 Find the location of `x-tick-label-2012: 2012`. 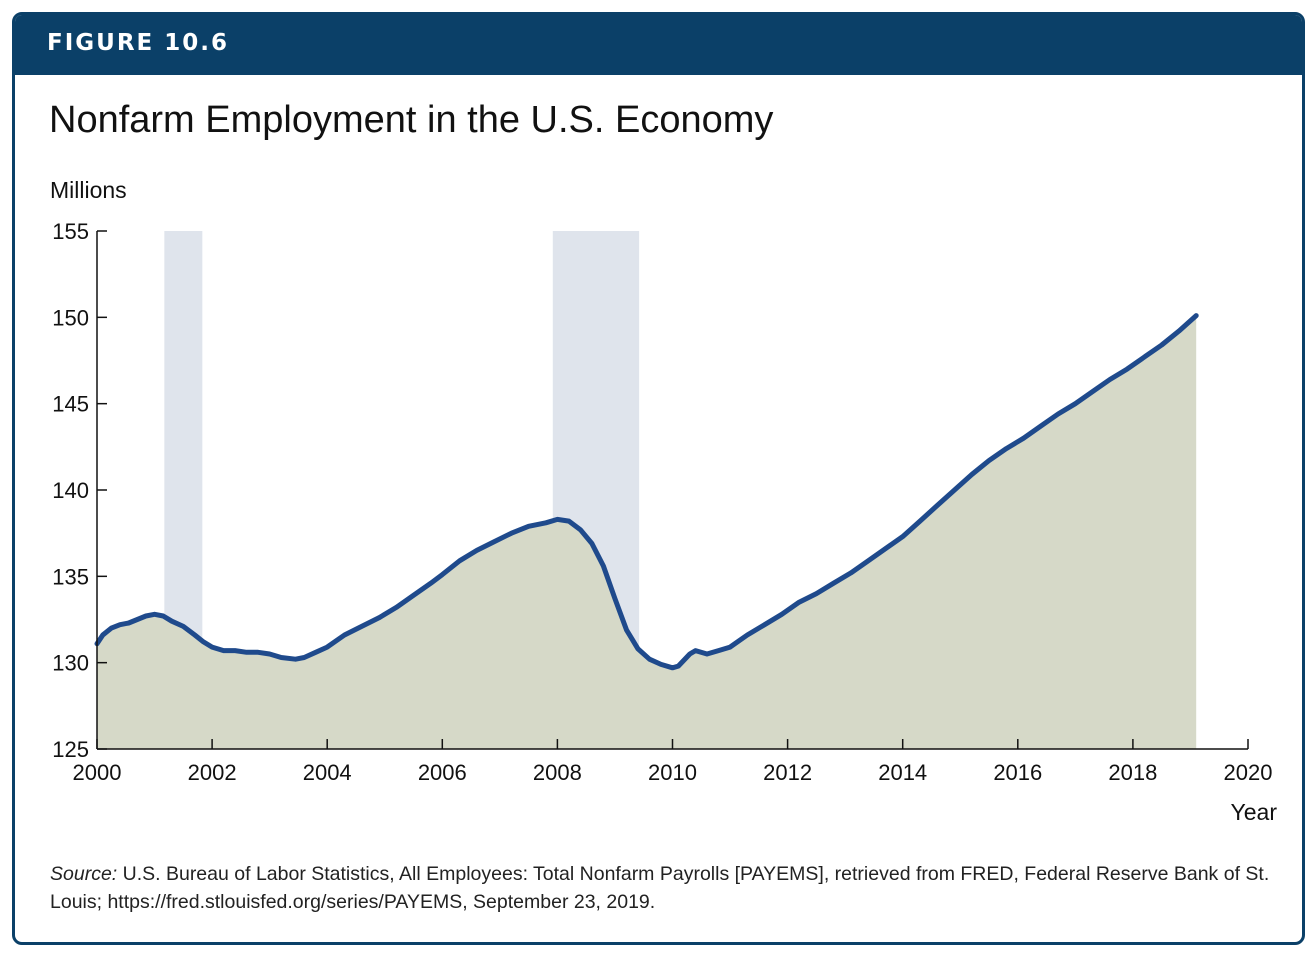

x-tick-label-2012: 2012 is located at coordinates (787, 772).